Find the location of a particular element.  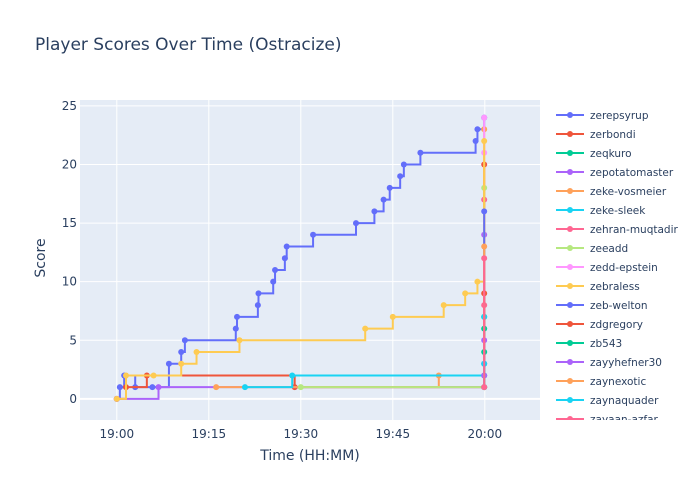

legend-item: zaynexotic is located at coordinates (601, 382).